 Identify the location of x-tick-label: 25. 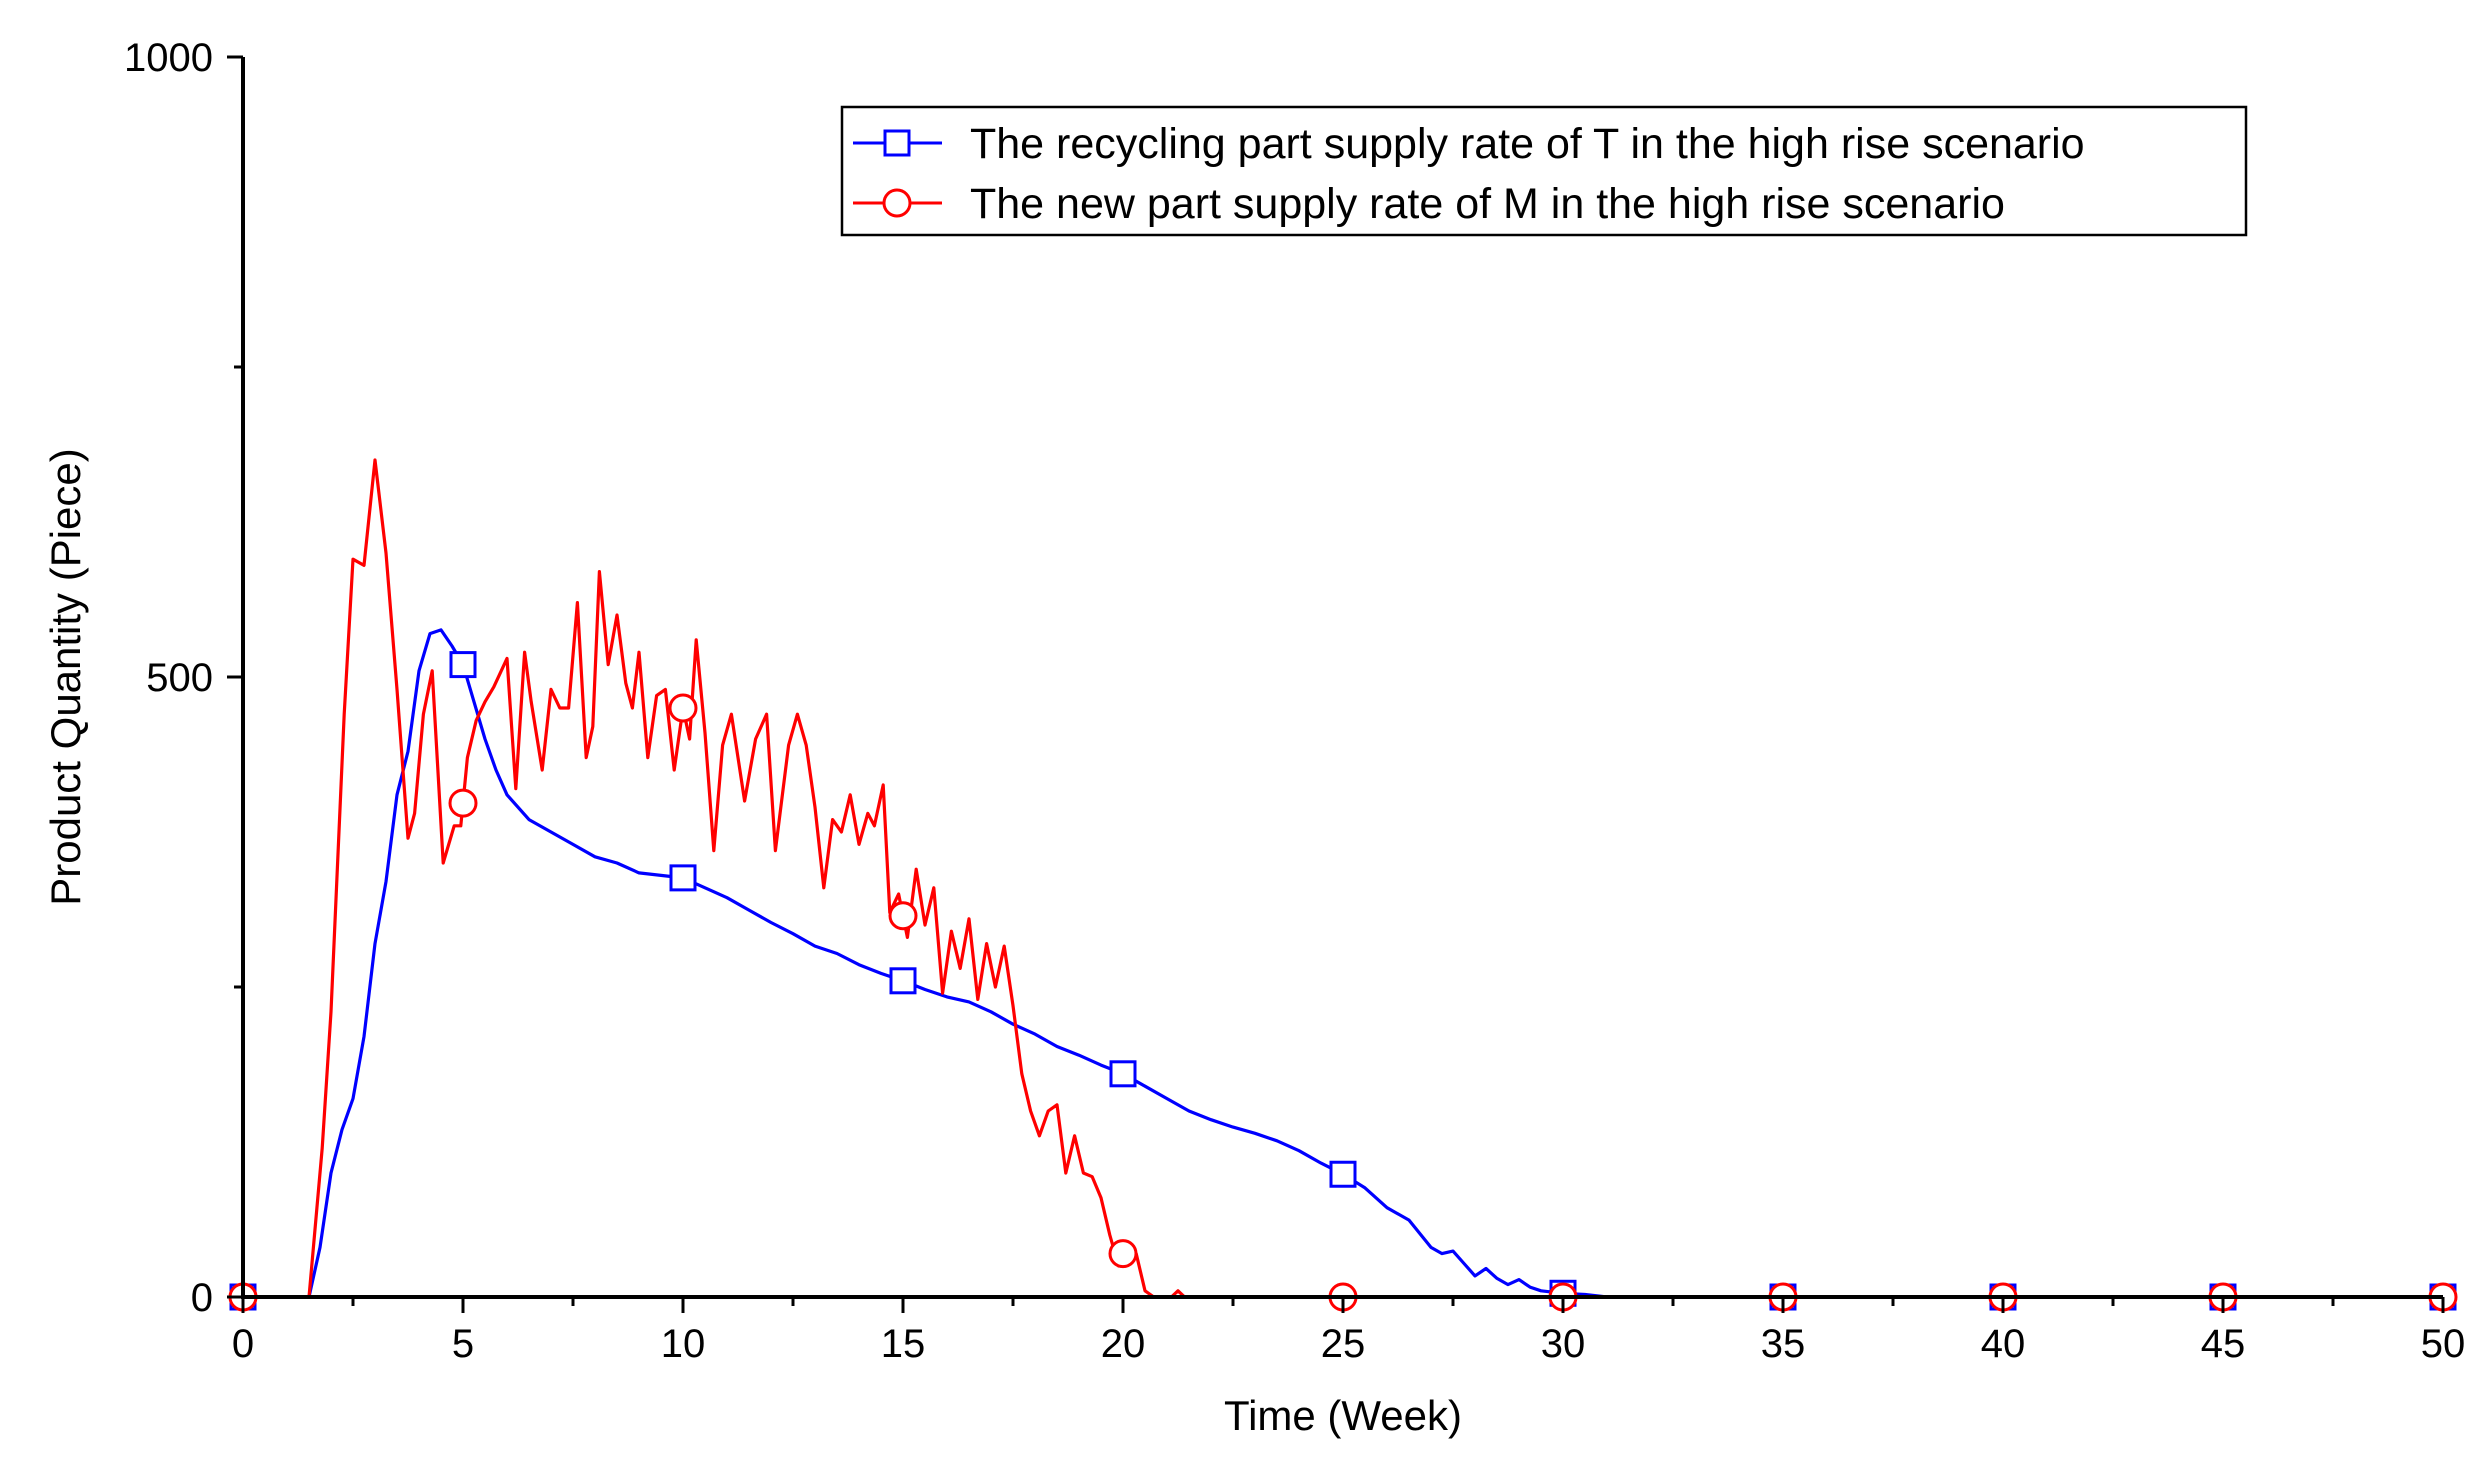
(1343, 1344).